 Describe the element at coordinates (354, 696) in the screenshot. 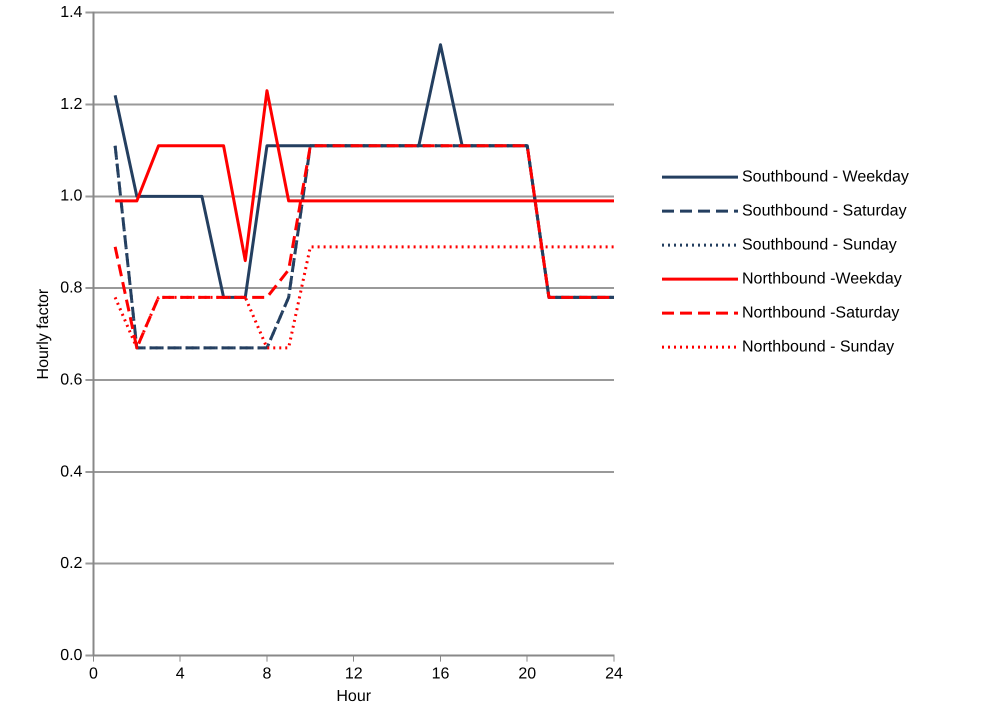

I see `x-axis-title: Hour` at that location.